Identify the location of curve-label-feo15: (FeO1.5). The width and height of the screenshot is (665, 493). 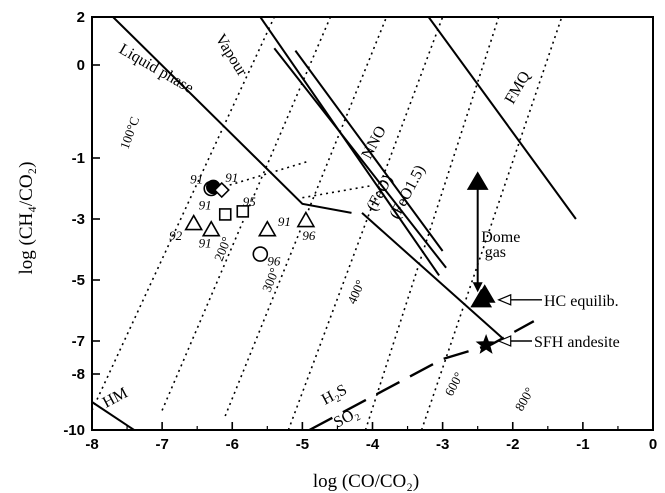
(408, 191).